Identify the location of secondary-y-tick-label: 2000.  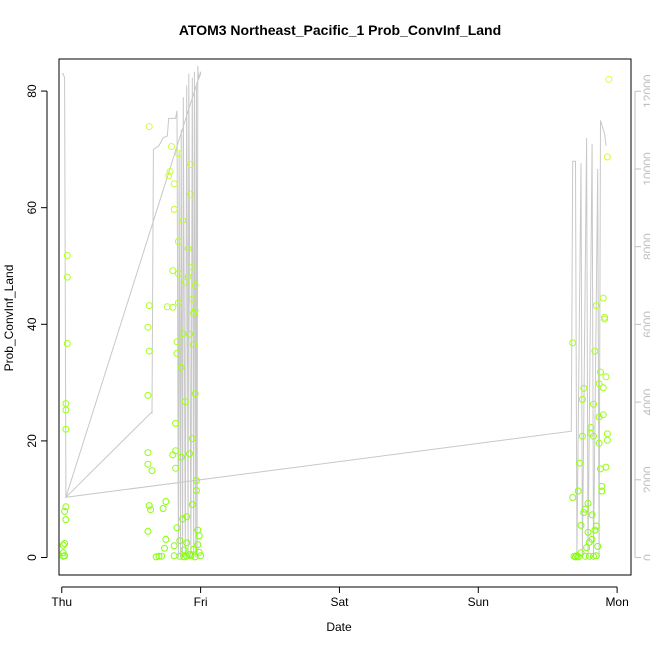
(645, 479).